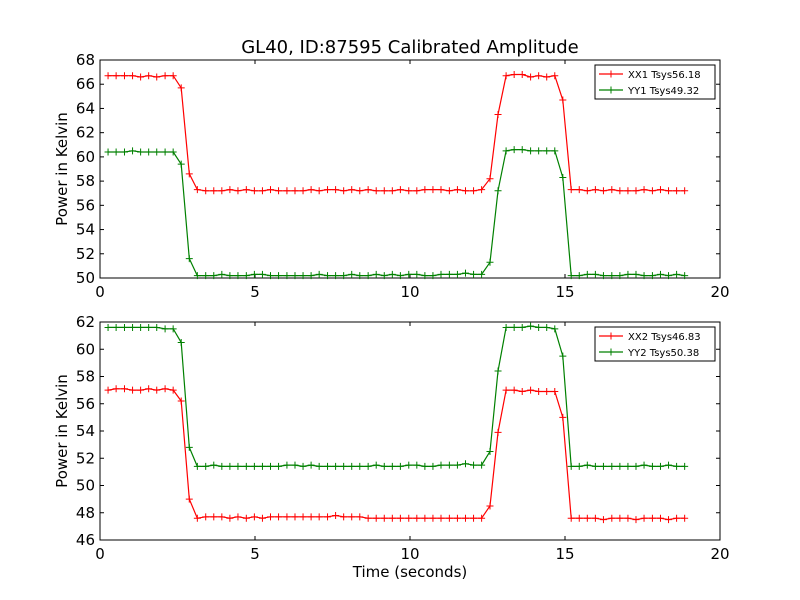 The width and height of the screenshot is (800, 600). Describe the element at coordinates (85, 540) in the screenshot. I see `y-tick-label: 46` at that location.